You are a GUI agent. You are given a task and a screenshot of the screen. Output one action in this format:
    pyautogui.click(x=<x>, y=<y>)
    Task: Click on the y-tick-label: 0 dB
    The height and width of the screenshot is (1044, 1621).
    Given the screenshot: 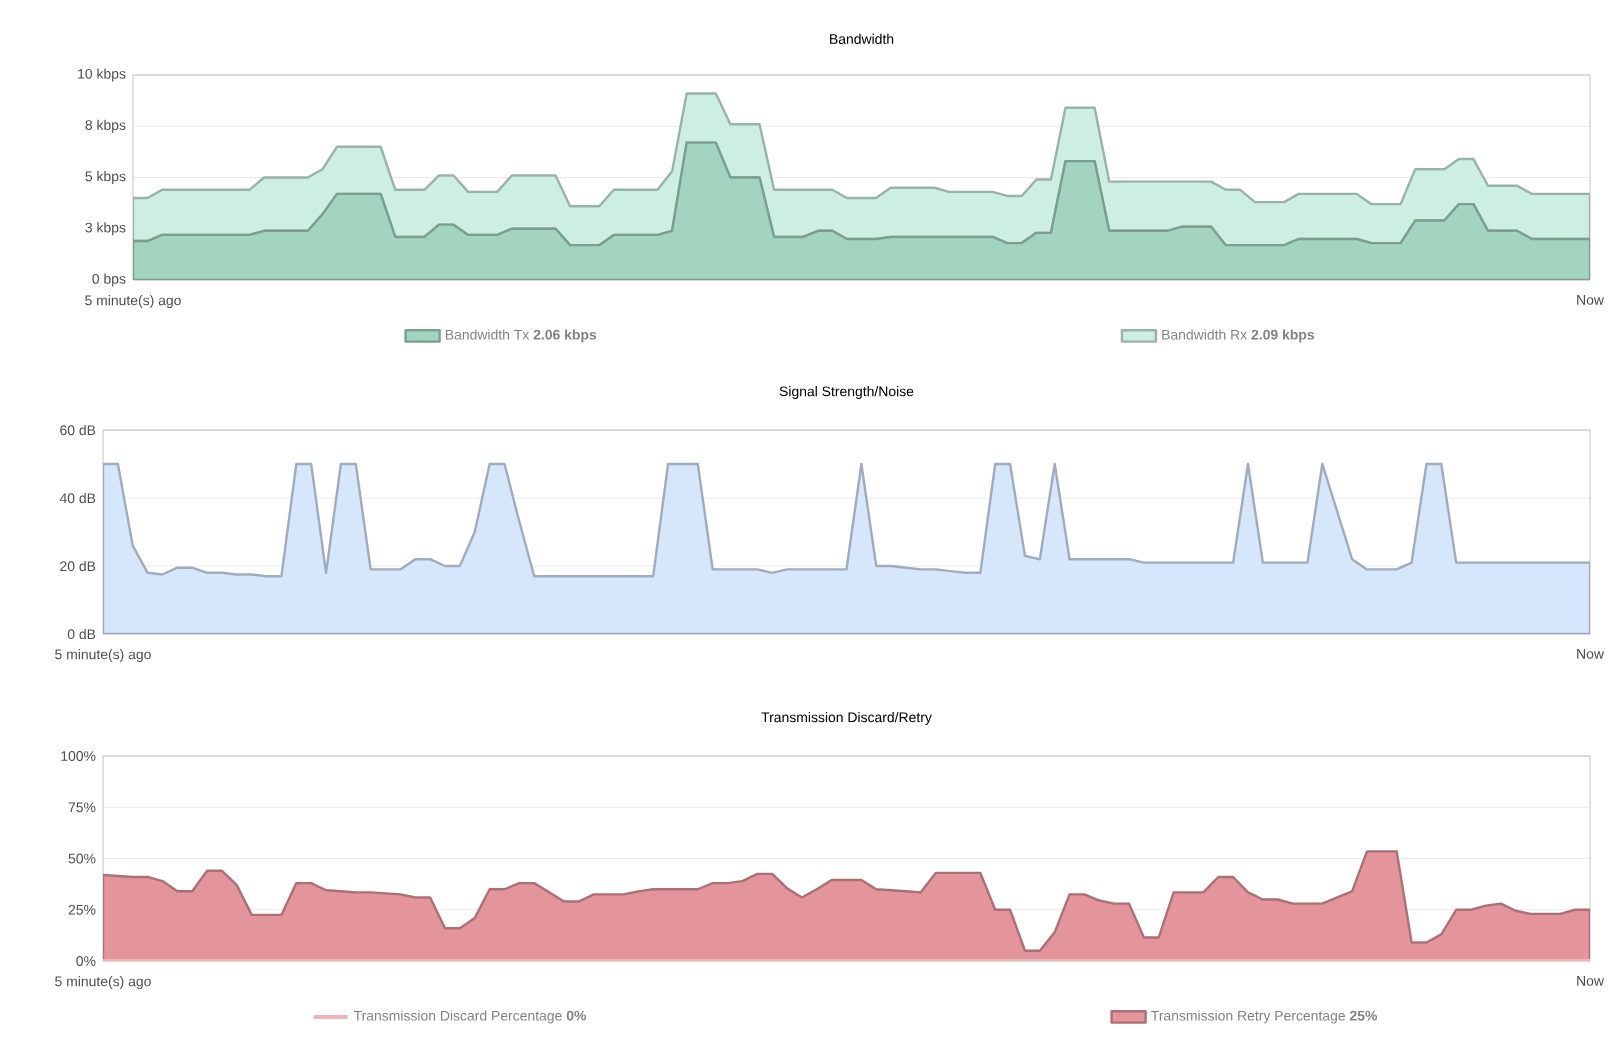 What is the action you would take?
    pyautogui.click(x=81, y=634)
    